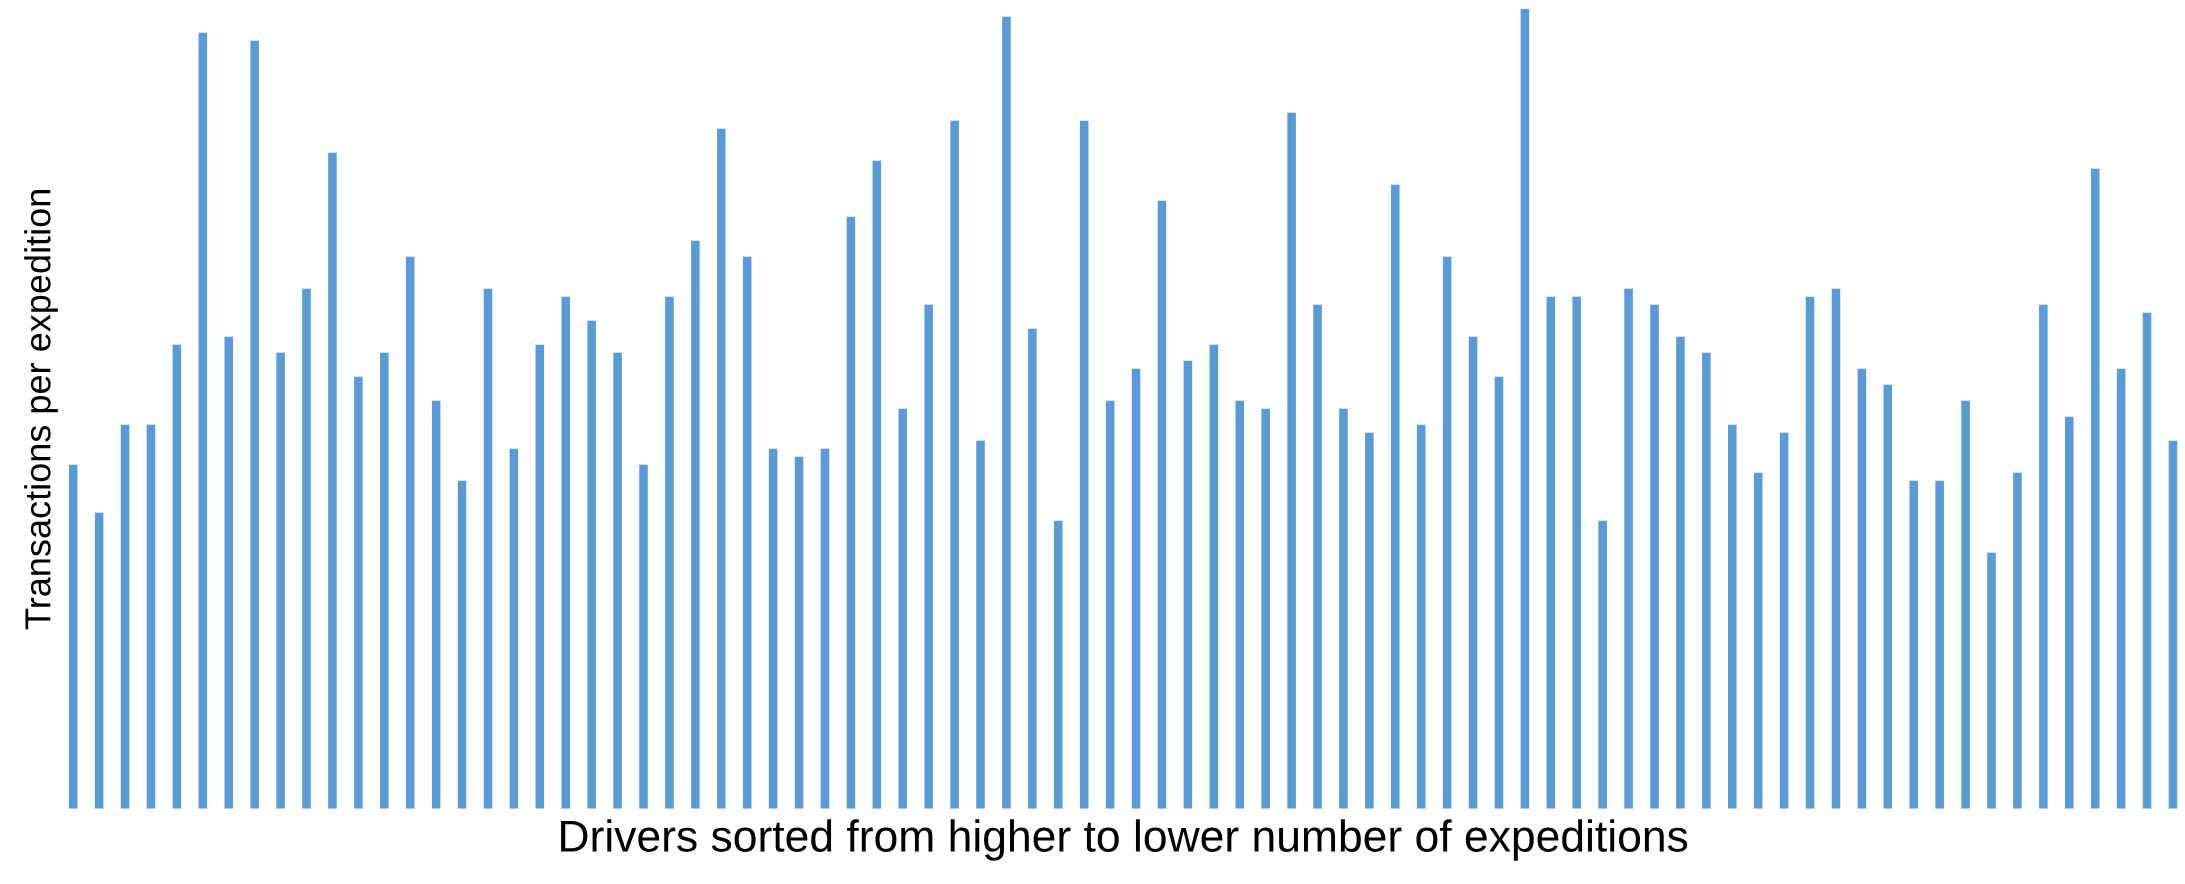 The height and width of the screenshot is (884, 2185). Describe the element at coordinates (41, 410) in the screenshot. I see `y-axis-title: Transactions per expedition` at that location.